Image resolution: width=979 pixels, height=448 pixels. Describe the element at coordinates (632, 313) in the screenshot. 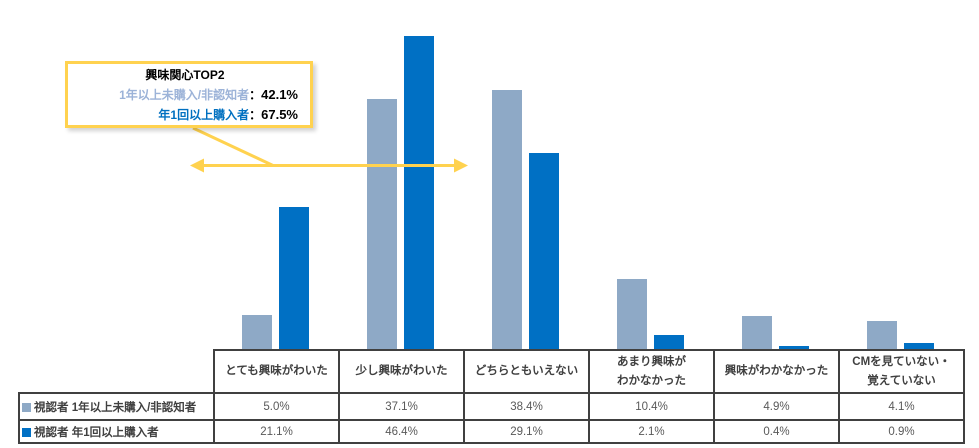

I see `bar-series1-cat3` at that location.